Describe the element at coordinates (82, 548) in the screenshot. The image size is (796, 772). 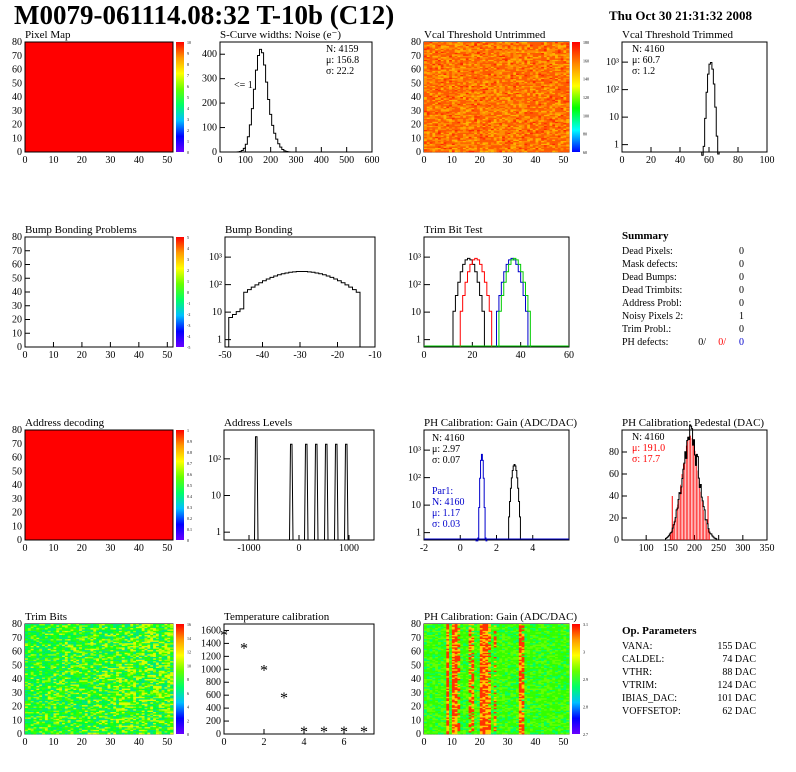
I see `x-tick-label: 20` at that location.